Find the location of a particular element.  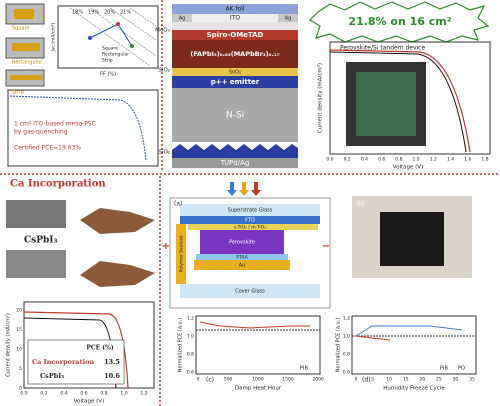

tick-label: 20 is located at coordinates (422, 380).